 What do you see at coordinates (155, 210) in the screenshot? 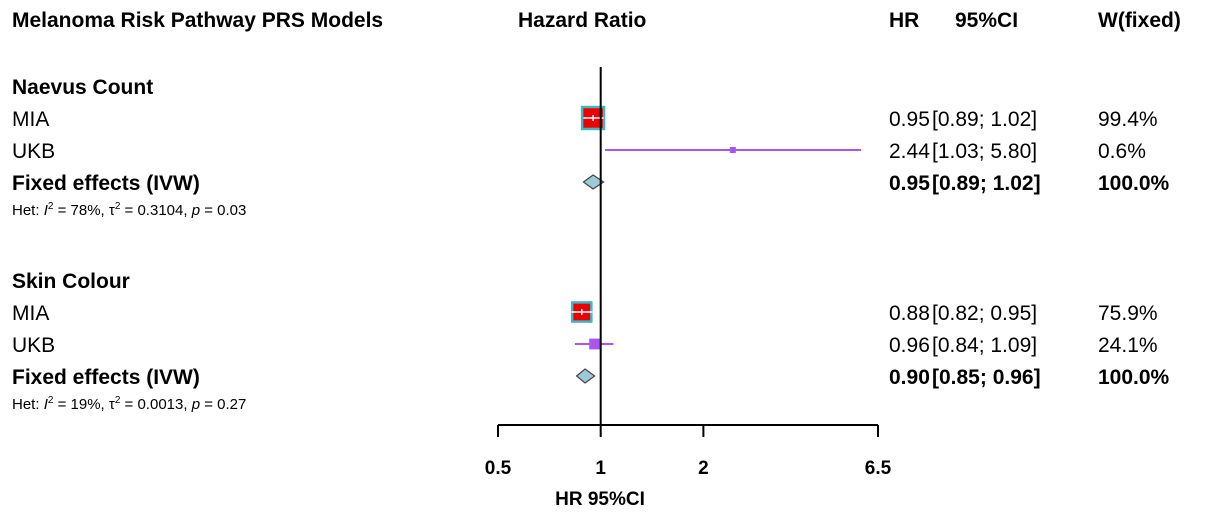
I see `het-tau-value: = 0.3104,` at bounding box center [155, 210].